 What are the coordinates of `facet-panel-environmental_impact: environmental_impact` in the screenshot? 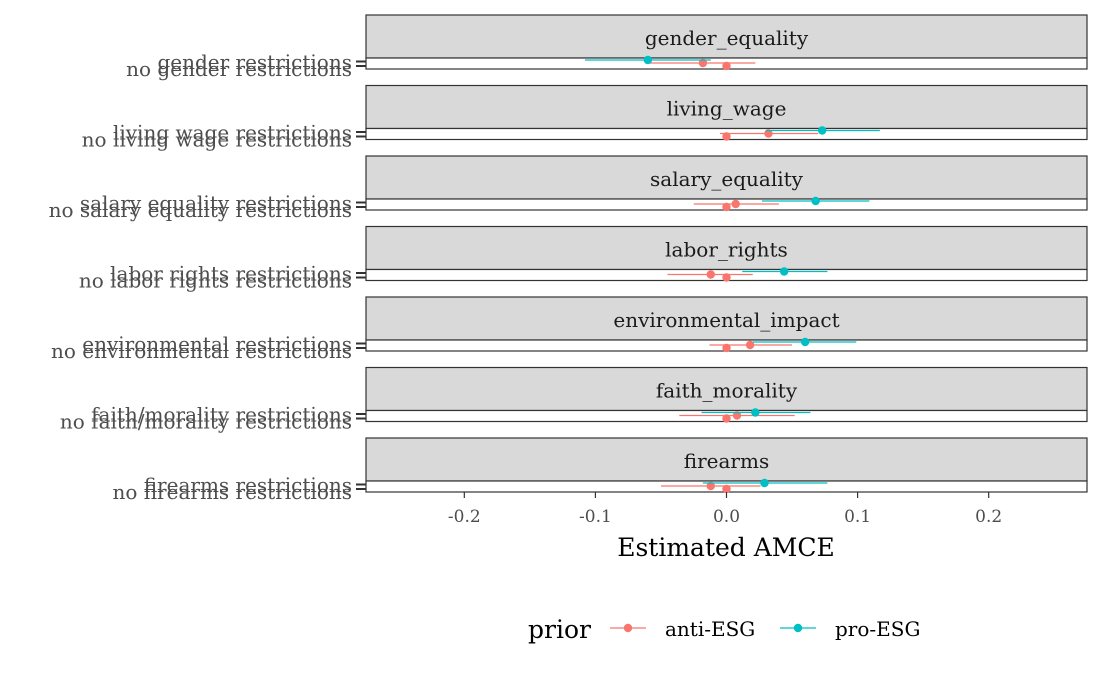 It's located at (726, 324).